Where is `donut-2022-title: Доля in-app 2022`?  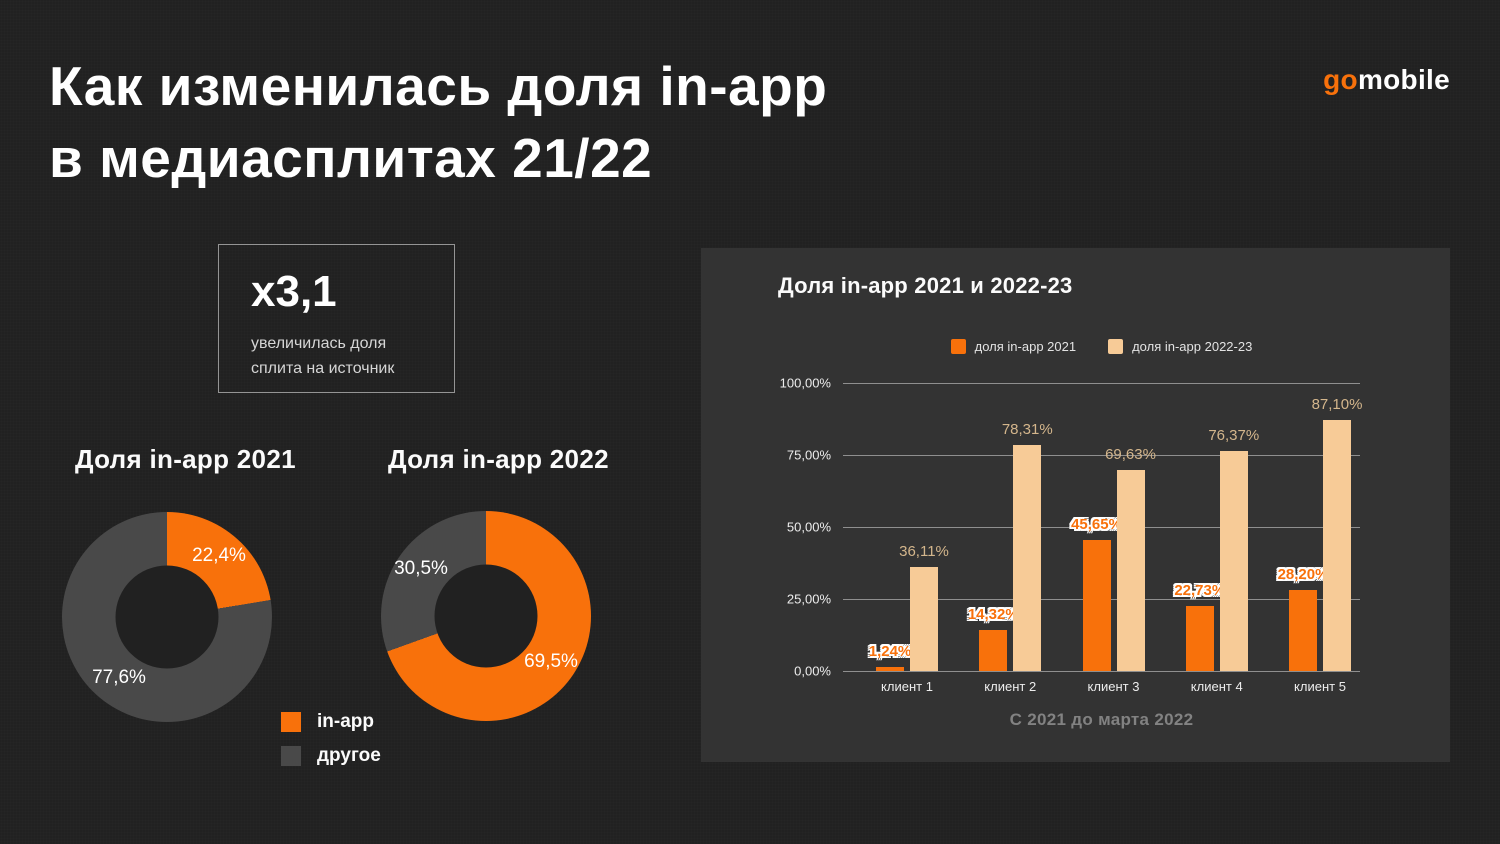 donut-2022-title: Доля in-app 2022 is located at coordinates (498, 459).